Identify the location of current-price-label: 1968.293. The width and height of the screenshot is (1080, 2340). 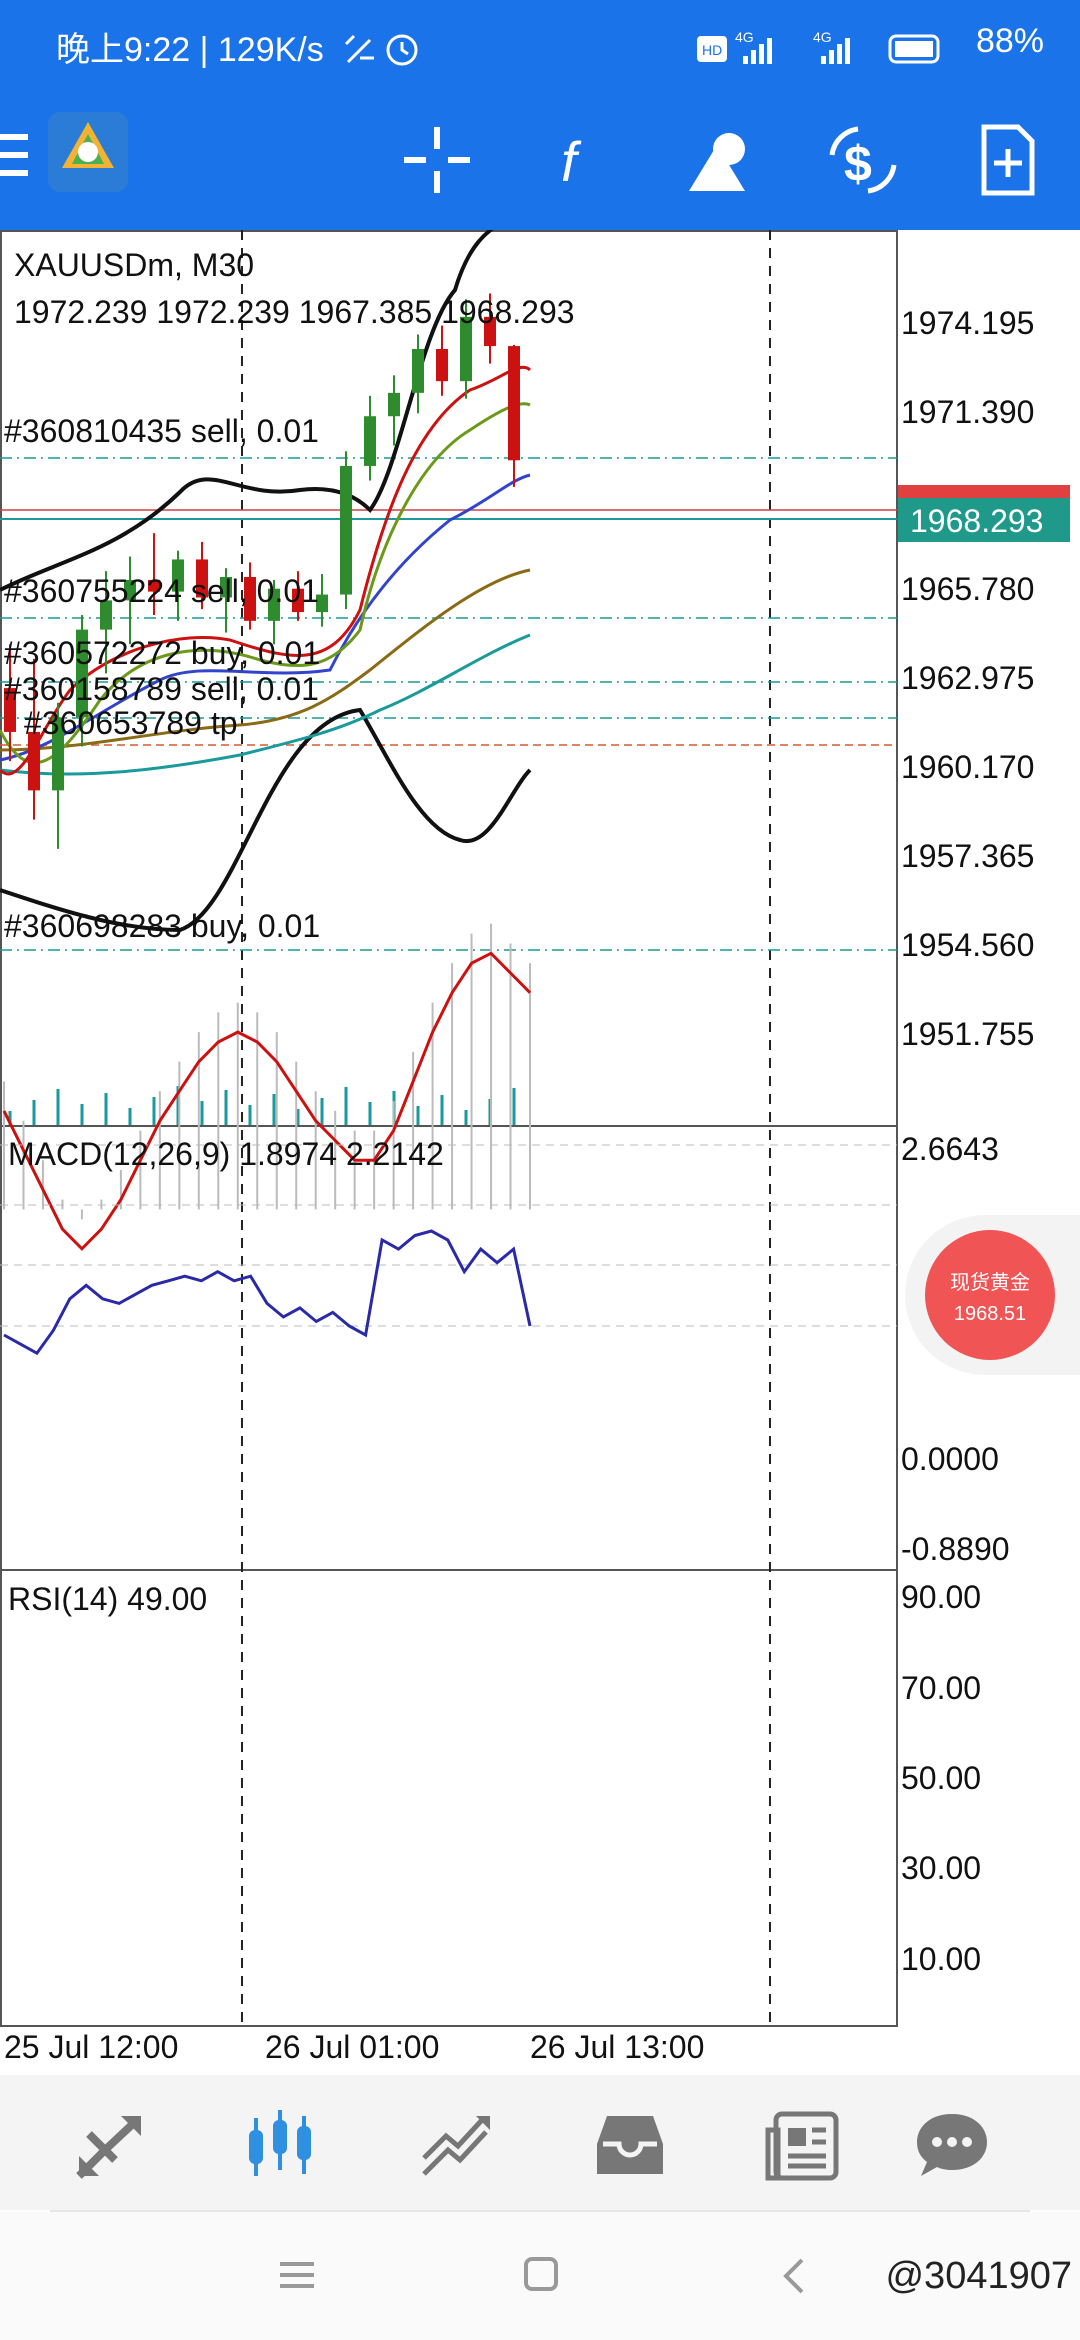
(976, 521).